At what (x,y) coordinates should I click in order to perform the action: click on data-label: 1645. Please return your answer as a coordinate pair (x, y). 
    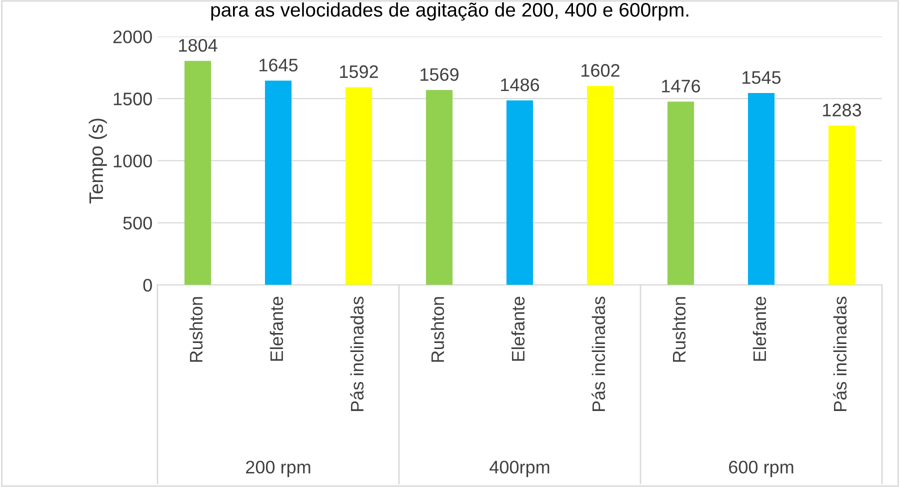
    Looking at the image, I should click on (279, 65).